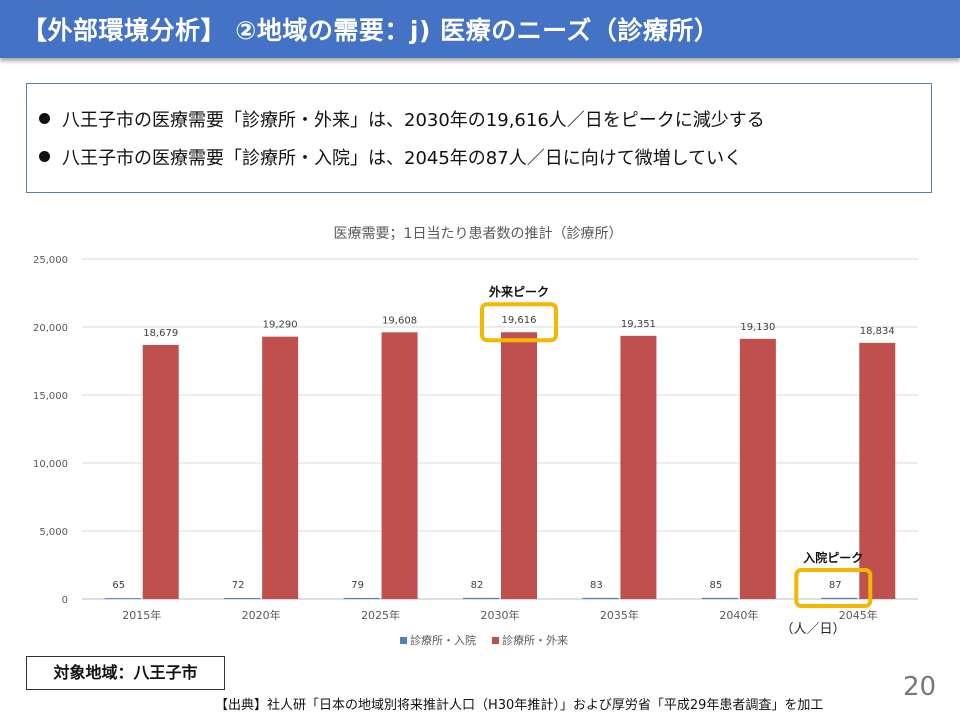  What do you see at coordinates (50, 396) in the screenshot?
I see `y-tick-label: 15,000` at bounding box center [50, 396].